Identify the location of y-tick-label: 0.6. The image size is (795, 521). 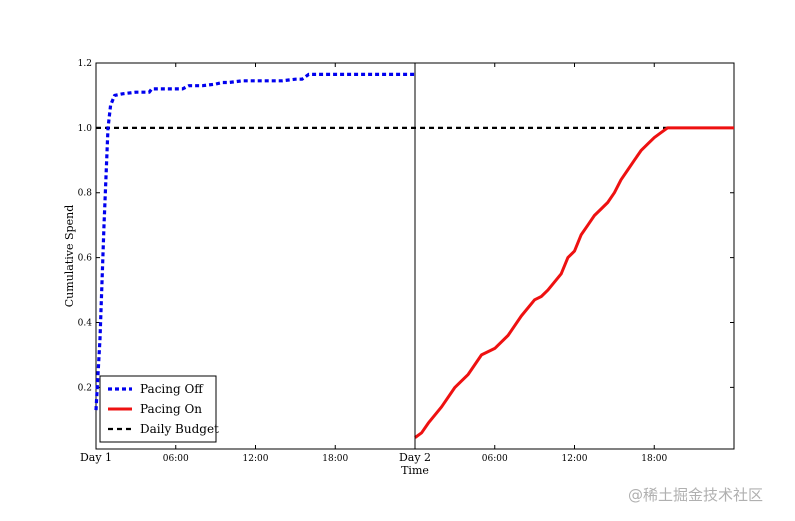
(85, 259).